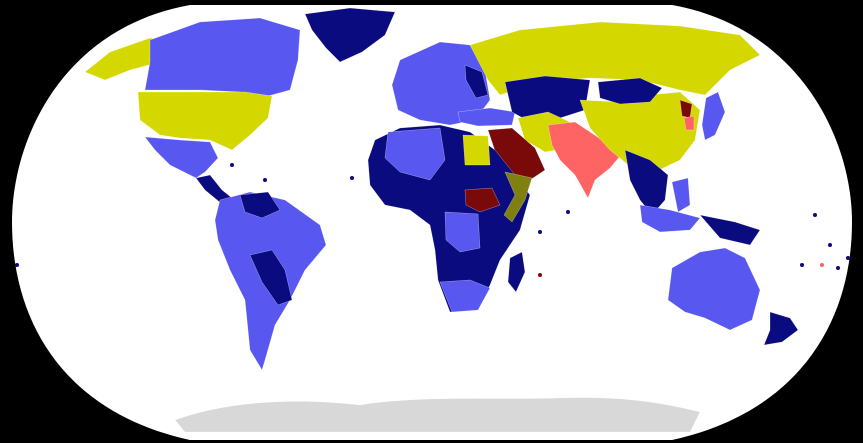 This screenshot has height=443, width=863. What do you see at coordinates (516, 272) in the screenshot?
I see `madagascar` at bounding box center [516, 272].